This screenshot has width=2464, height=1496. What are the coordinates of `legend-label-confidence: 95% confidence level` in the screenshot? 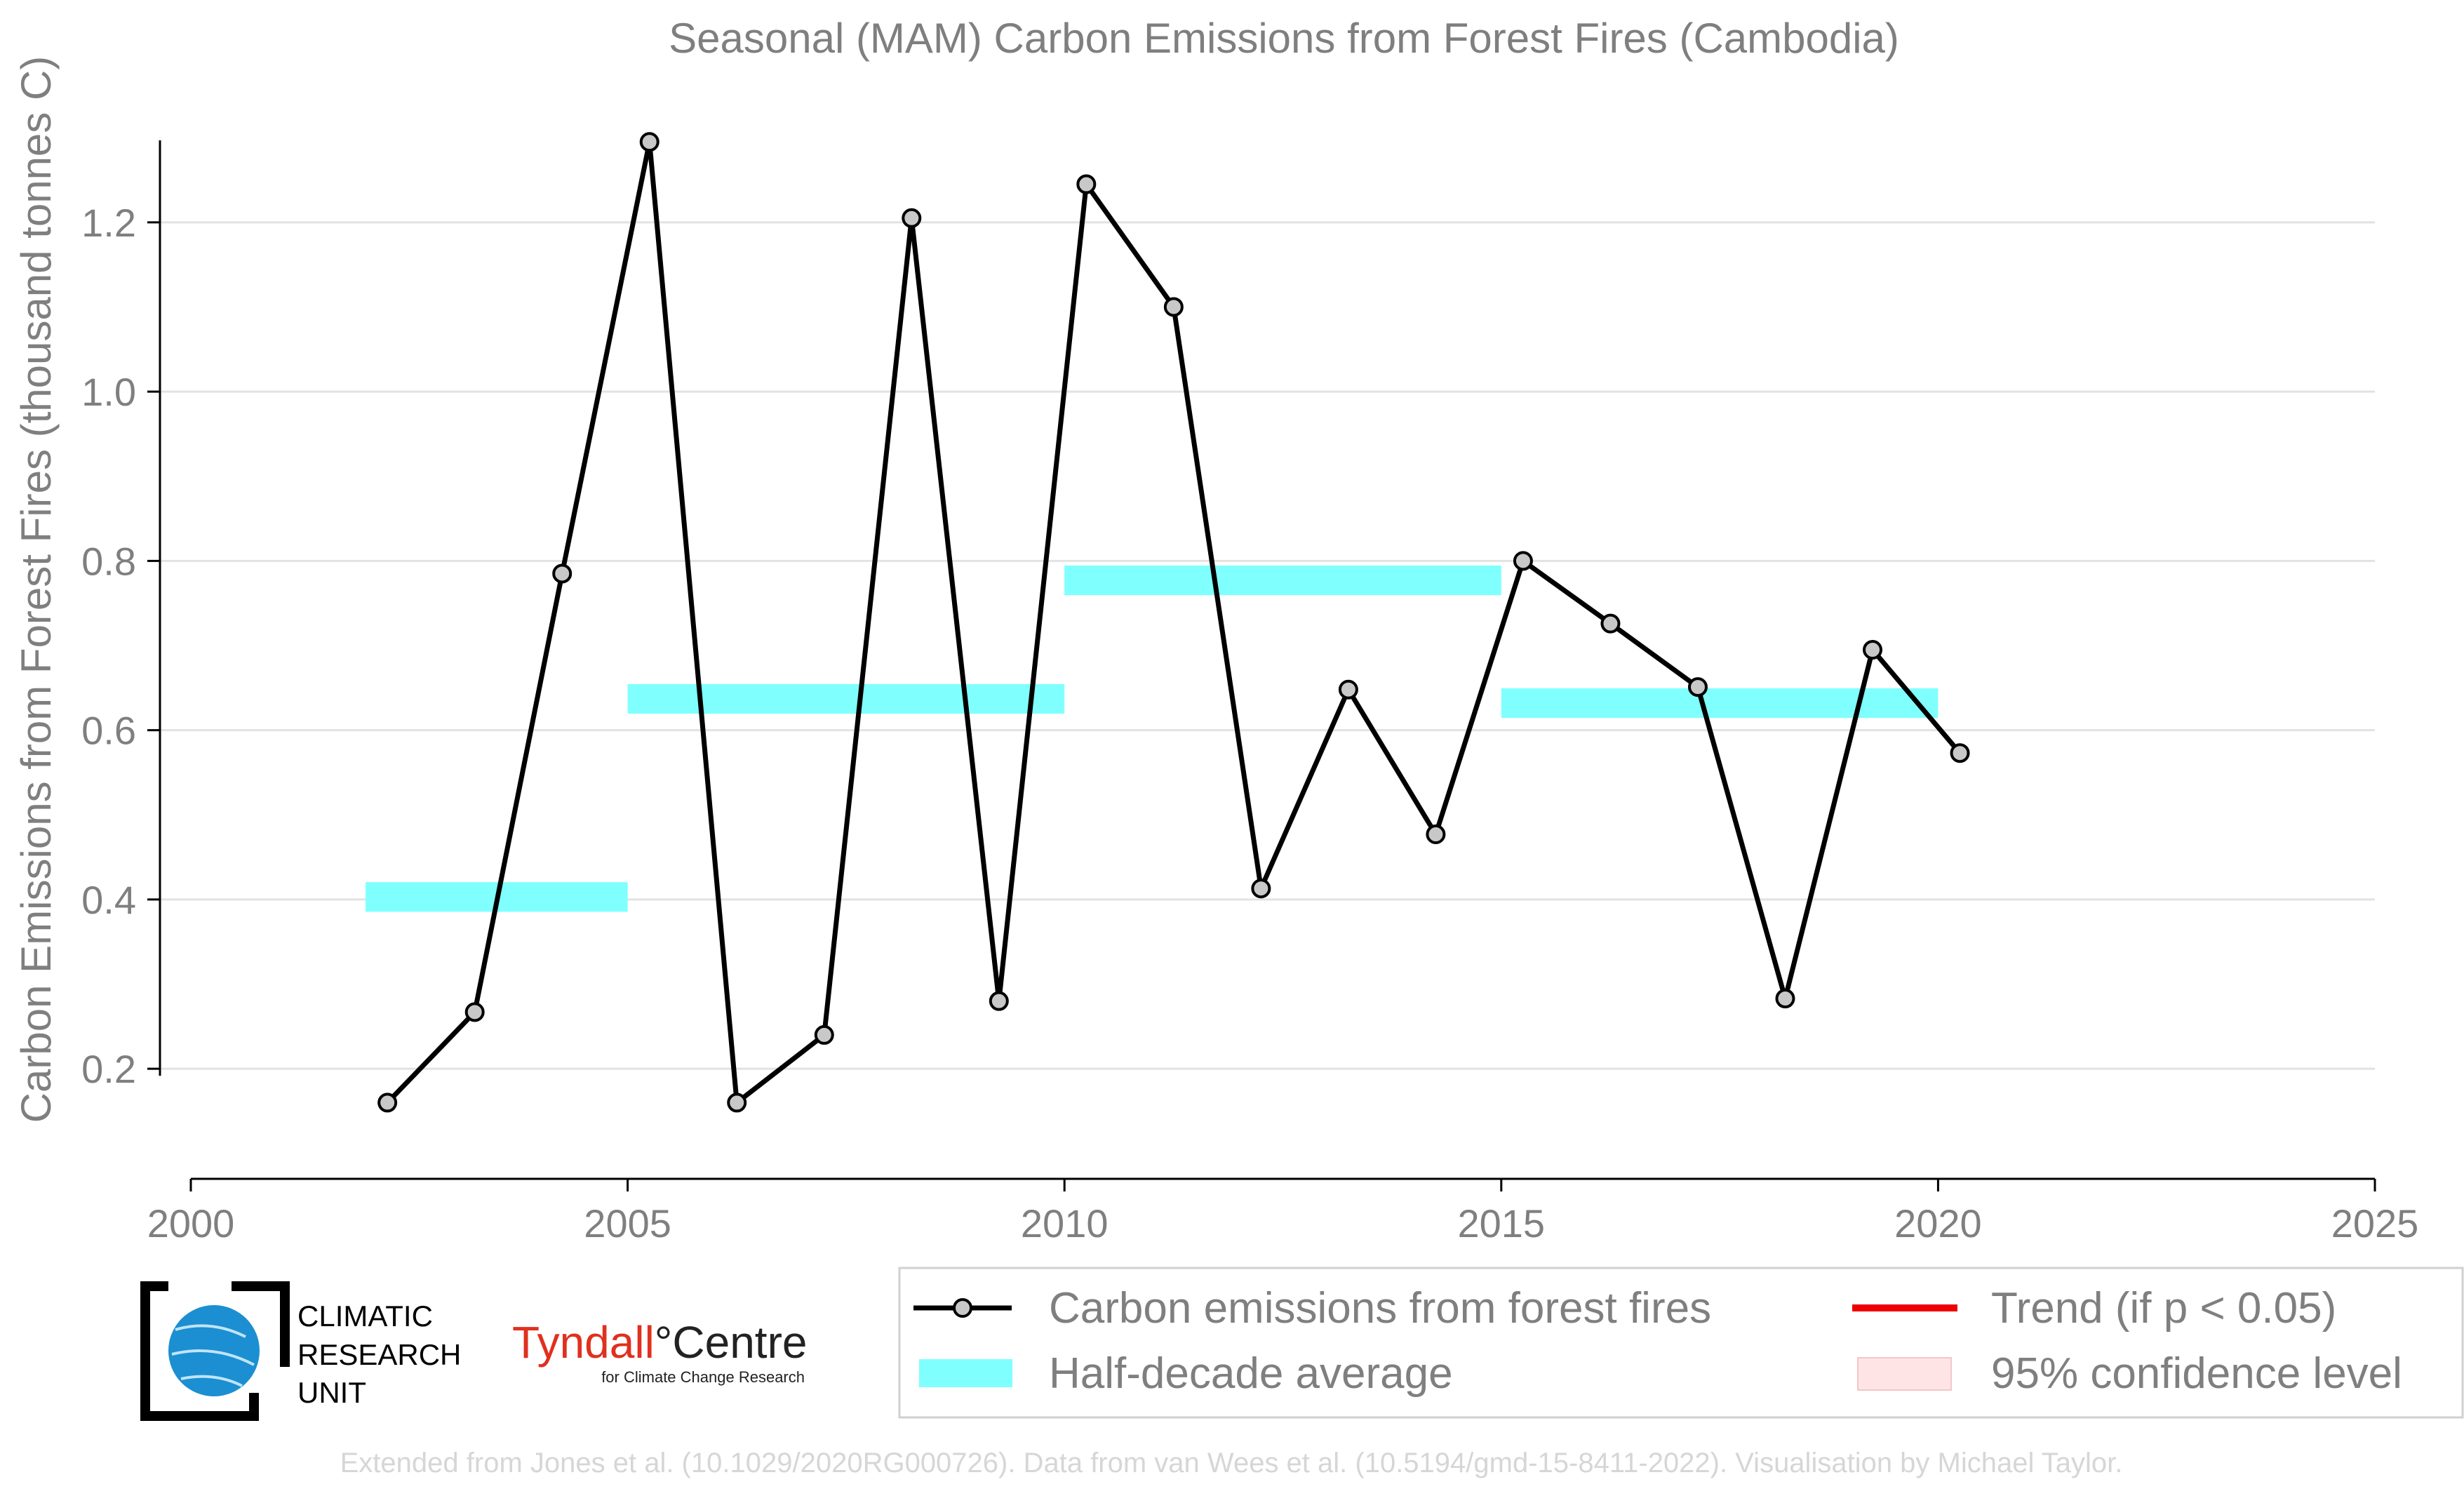 It's located at (2196, 1373).